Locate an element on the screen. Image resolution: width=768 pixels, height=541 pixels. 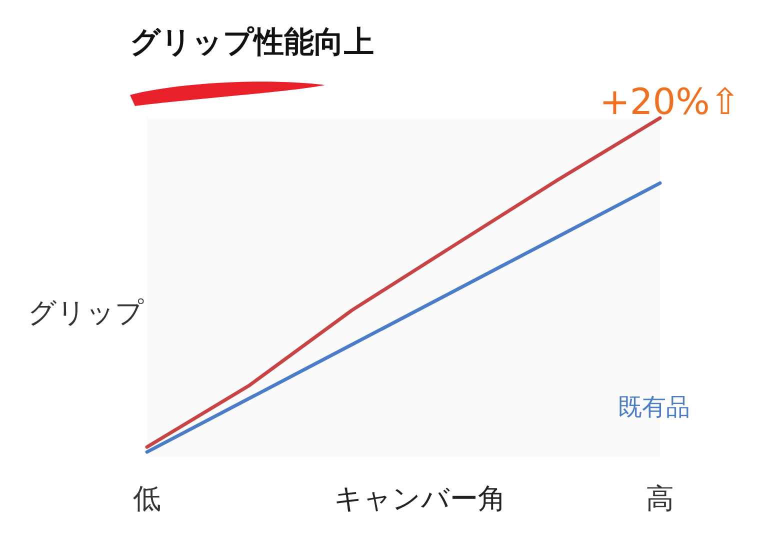
x-tick-label: 低 is located at coordinates (147, 498).